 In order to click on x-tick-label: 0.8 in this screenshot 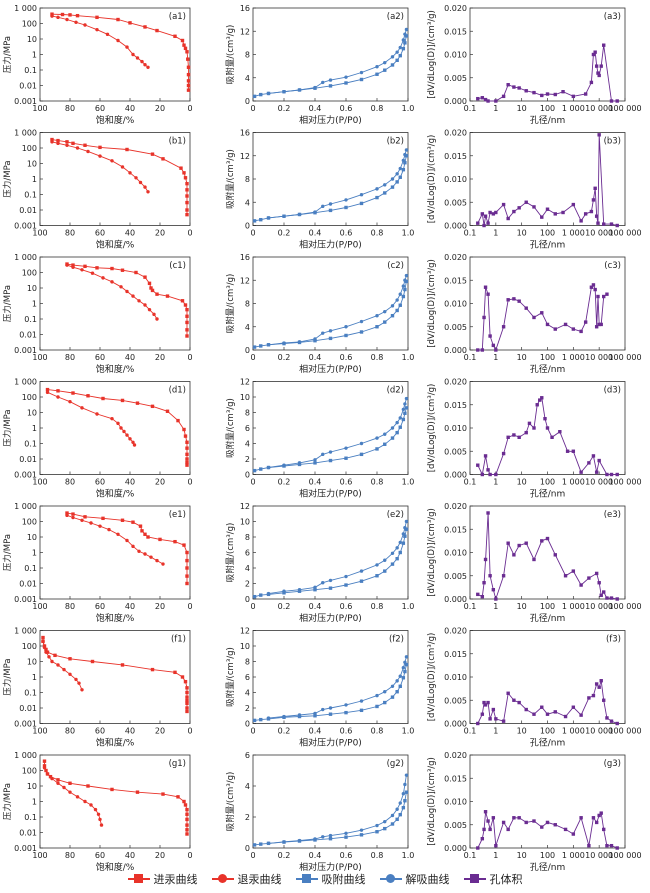, I will do `click(377, 731)`.